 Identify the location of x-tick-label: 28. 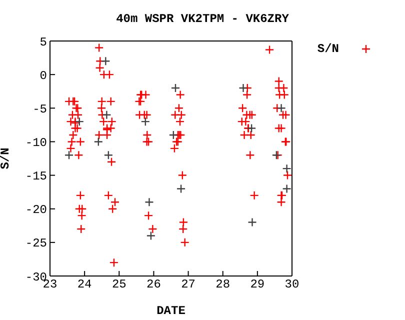
(223, 285).